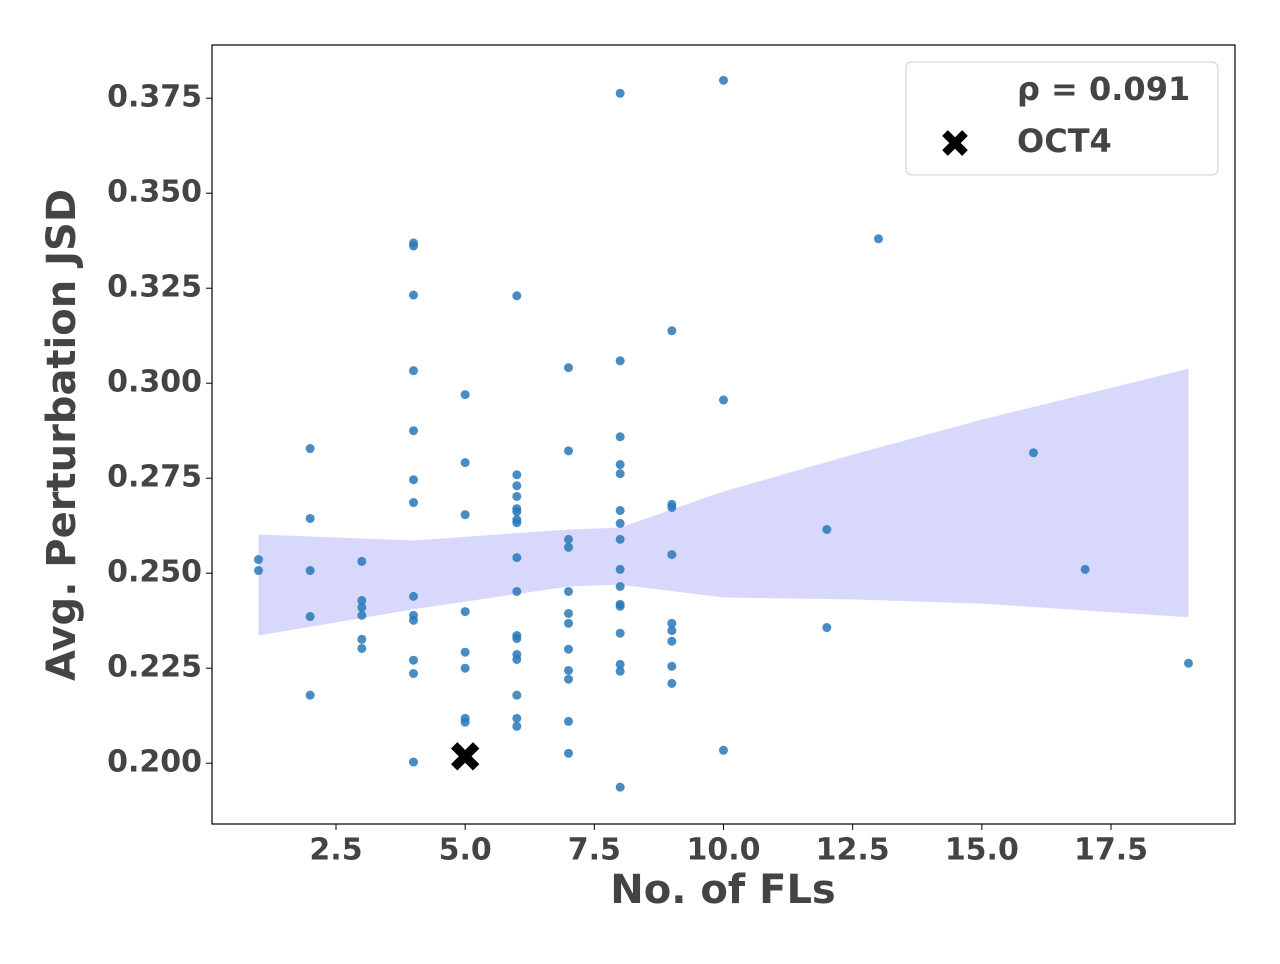 The image size is (1280, 964). I want to click on x-tick-label: 2.5, so click(335, 850).